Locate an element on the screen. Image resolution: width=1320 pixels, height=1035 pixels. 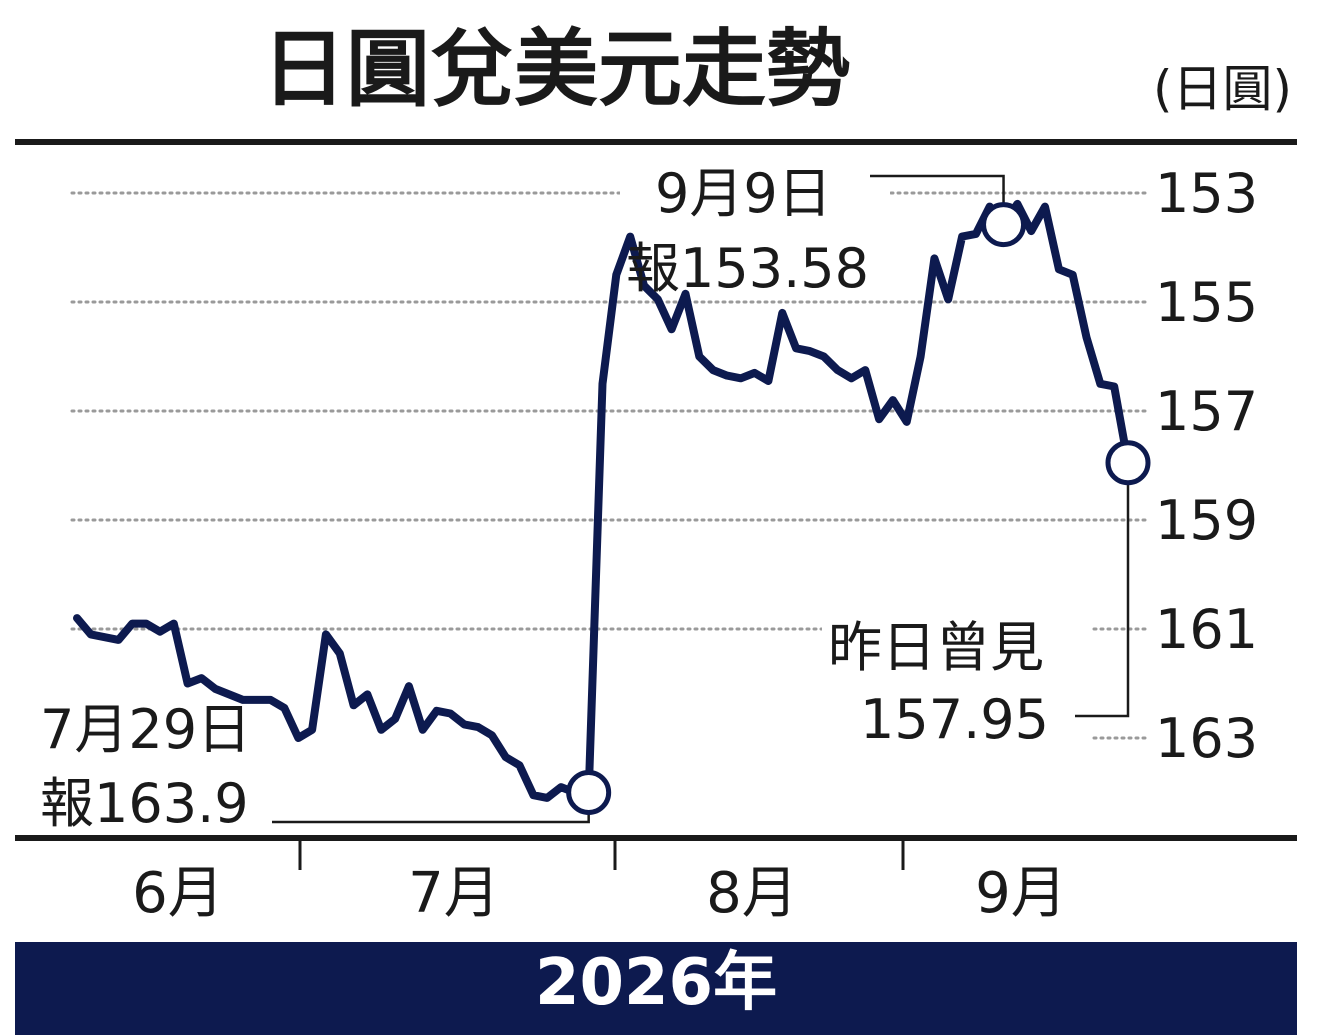
annotation-latest-value: 157.95 is located at coordinates (954, 719).